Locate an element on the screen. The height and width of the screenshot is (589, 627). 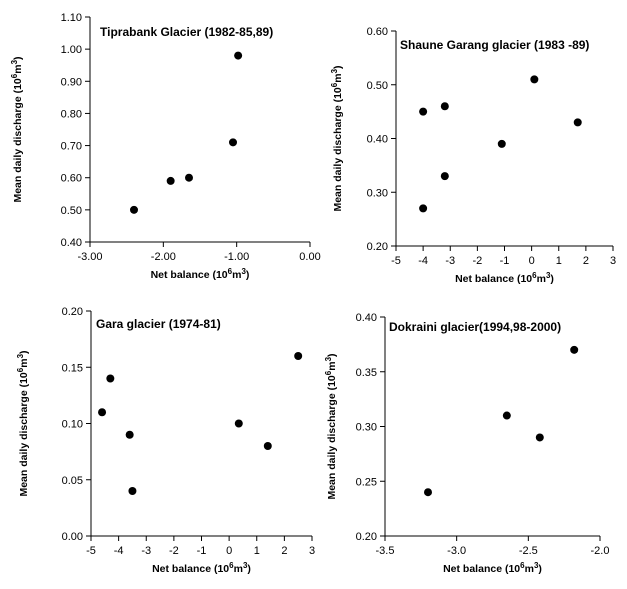
y-tick-label: 0.05 is located at coordinates (72, 481).